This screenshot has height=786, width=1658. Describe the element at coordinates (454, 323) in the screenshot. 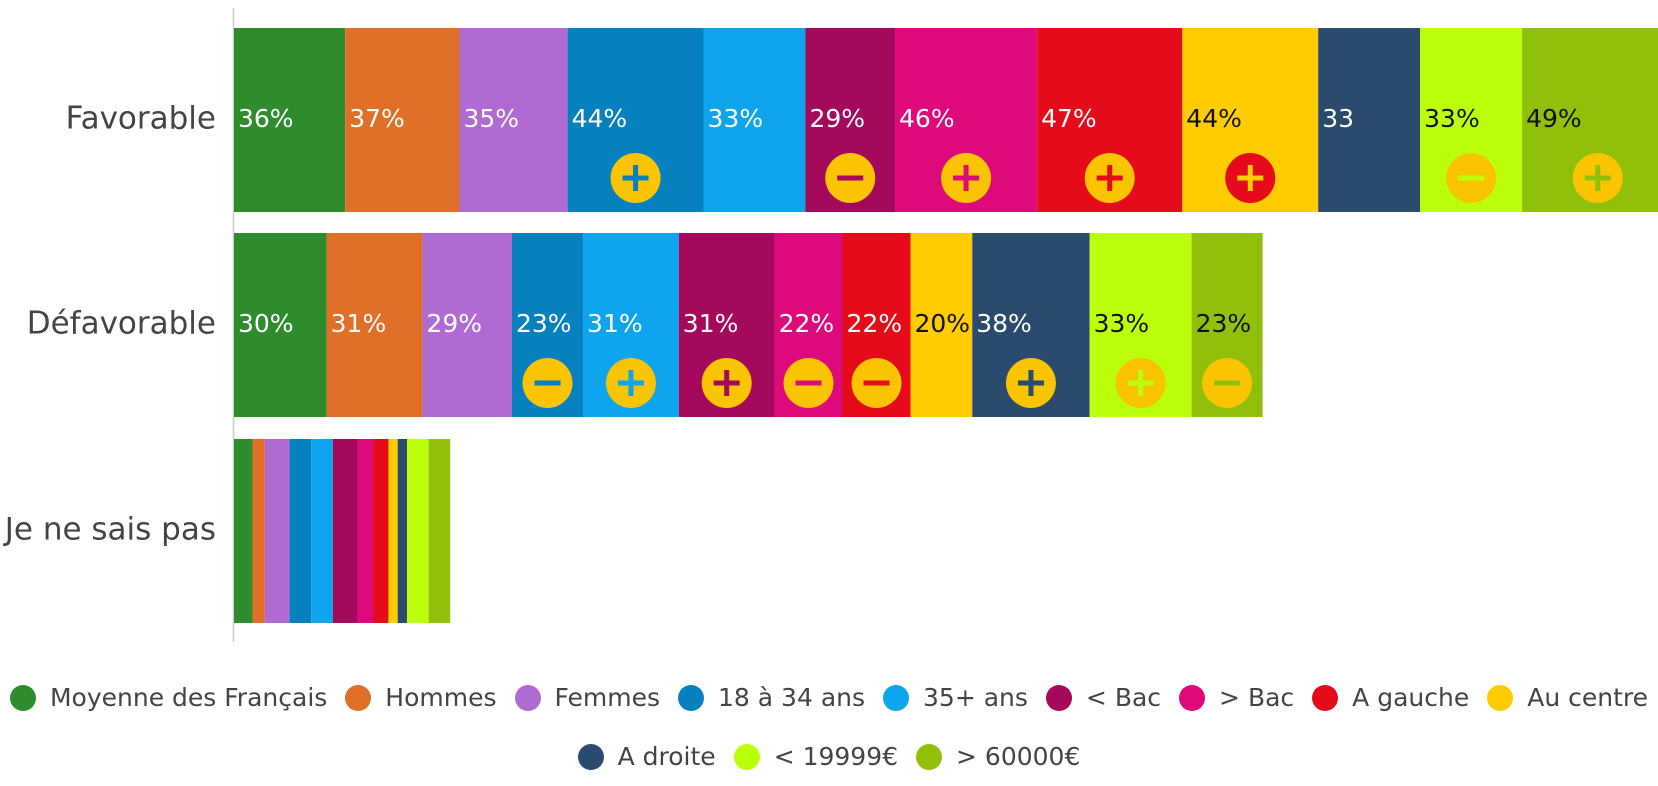

I see `value-label: 29%` at that location.